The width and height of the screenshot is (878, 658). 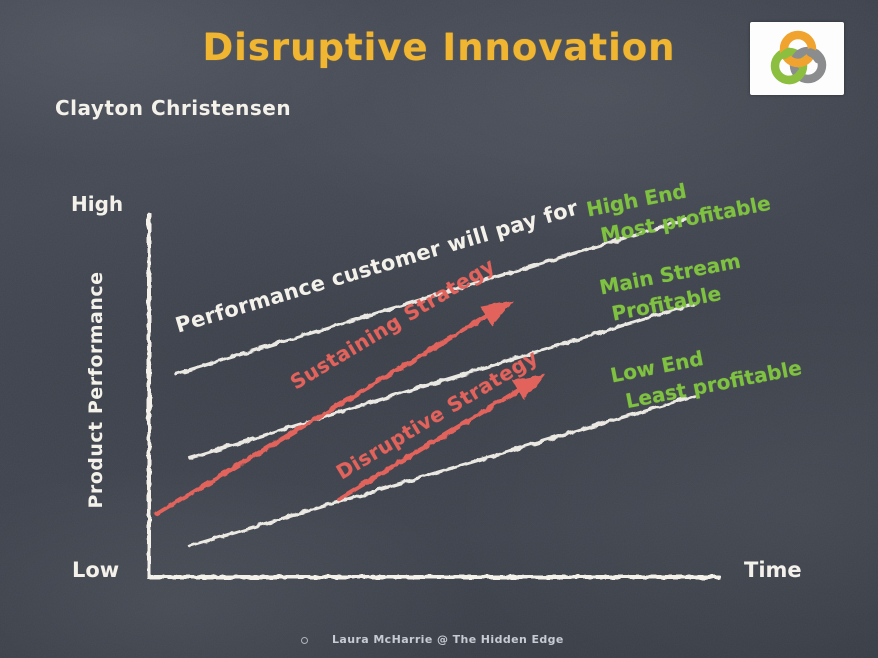 I want to click on disruptive-strategy-arrow, so click(x=441, y=438).